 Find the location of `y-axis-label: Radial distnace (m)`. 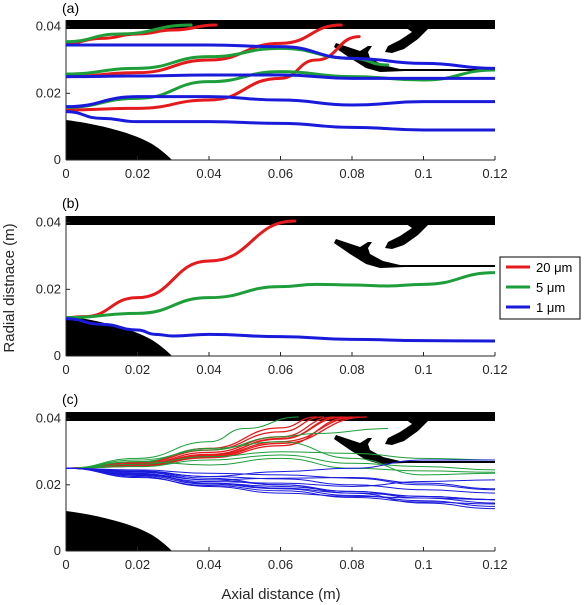

y-axis-label: Radial distnace (m) is located at coordinates (9, 287).